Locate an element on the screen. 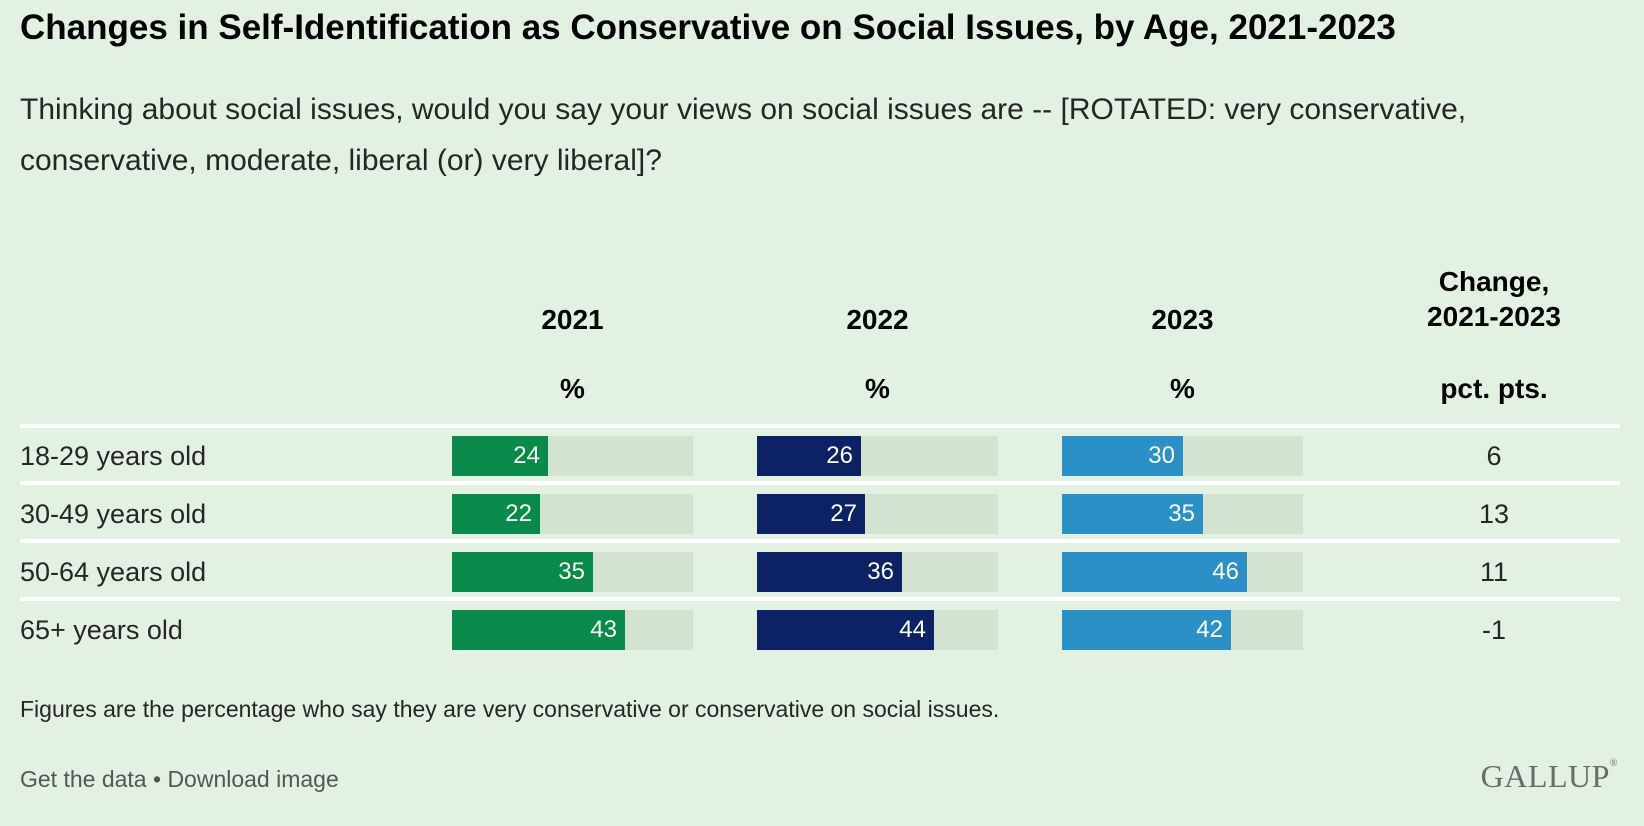  bar-track: 24 is located at coordinates (572, 456).